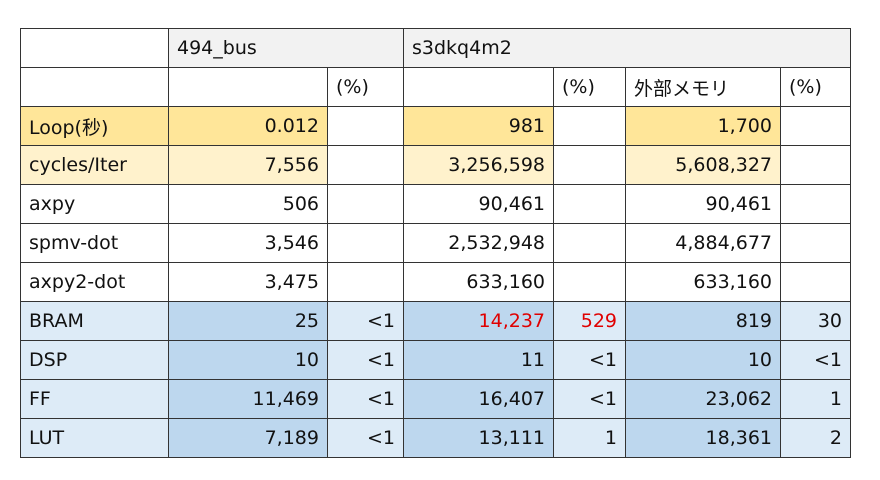 The width and height of the screenshot is (880, 480). I want to click on table-cell: axpy, so click(94, 204).